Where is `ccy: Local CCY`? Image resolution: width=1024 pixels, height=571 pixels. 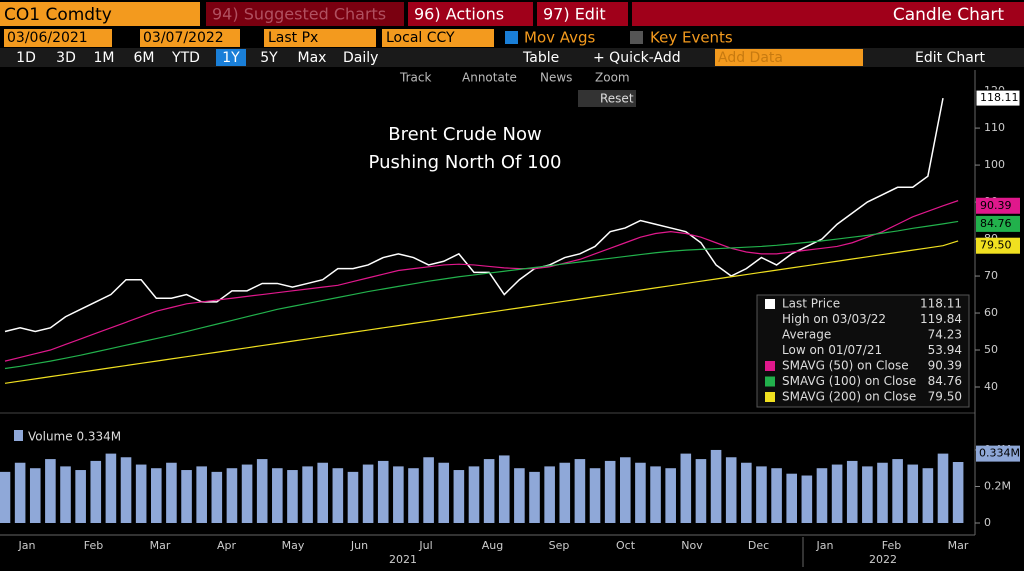
ccy: Local CCY is located at coordinates (420, 38).